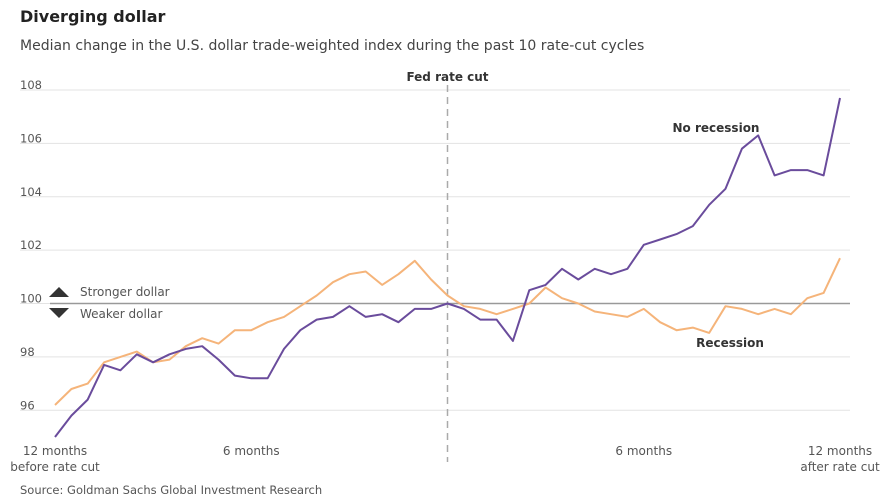  I want to click on y-tick-label: 100, so click(31, 299).